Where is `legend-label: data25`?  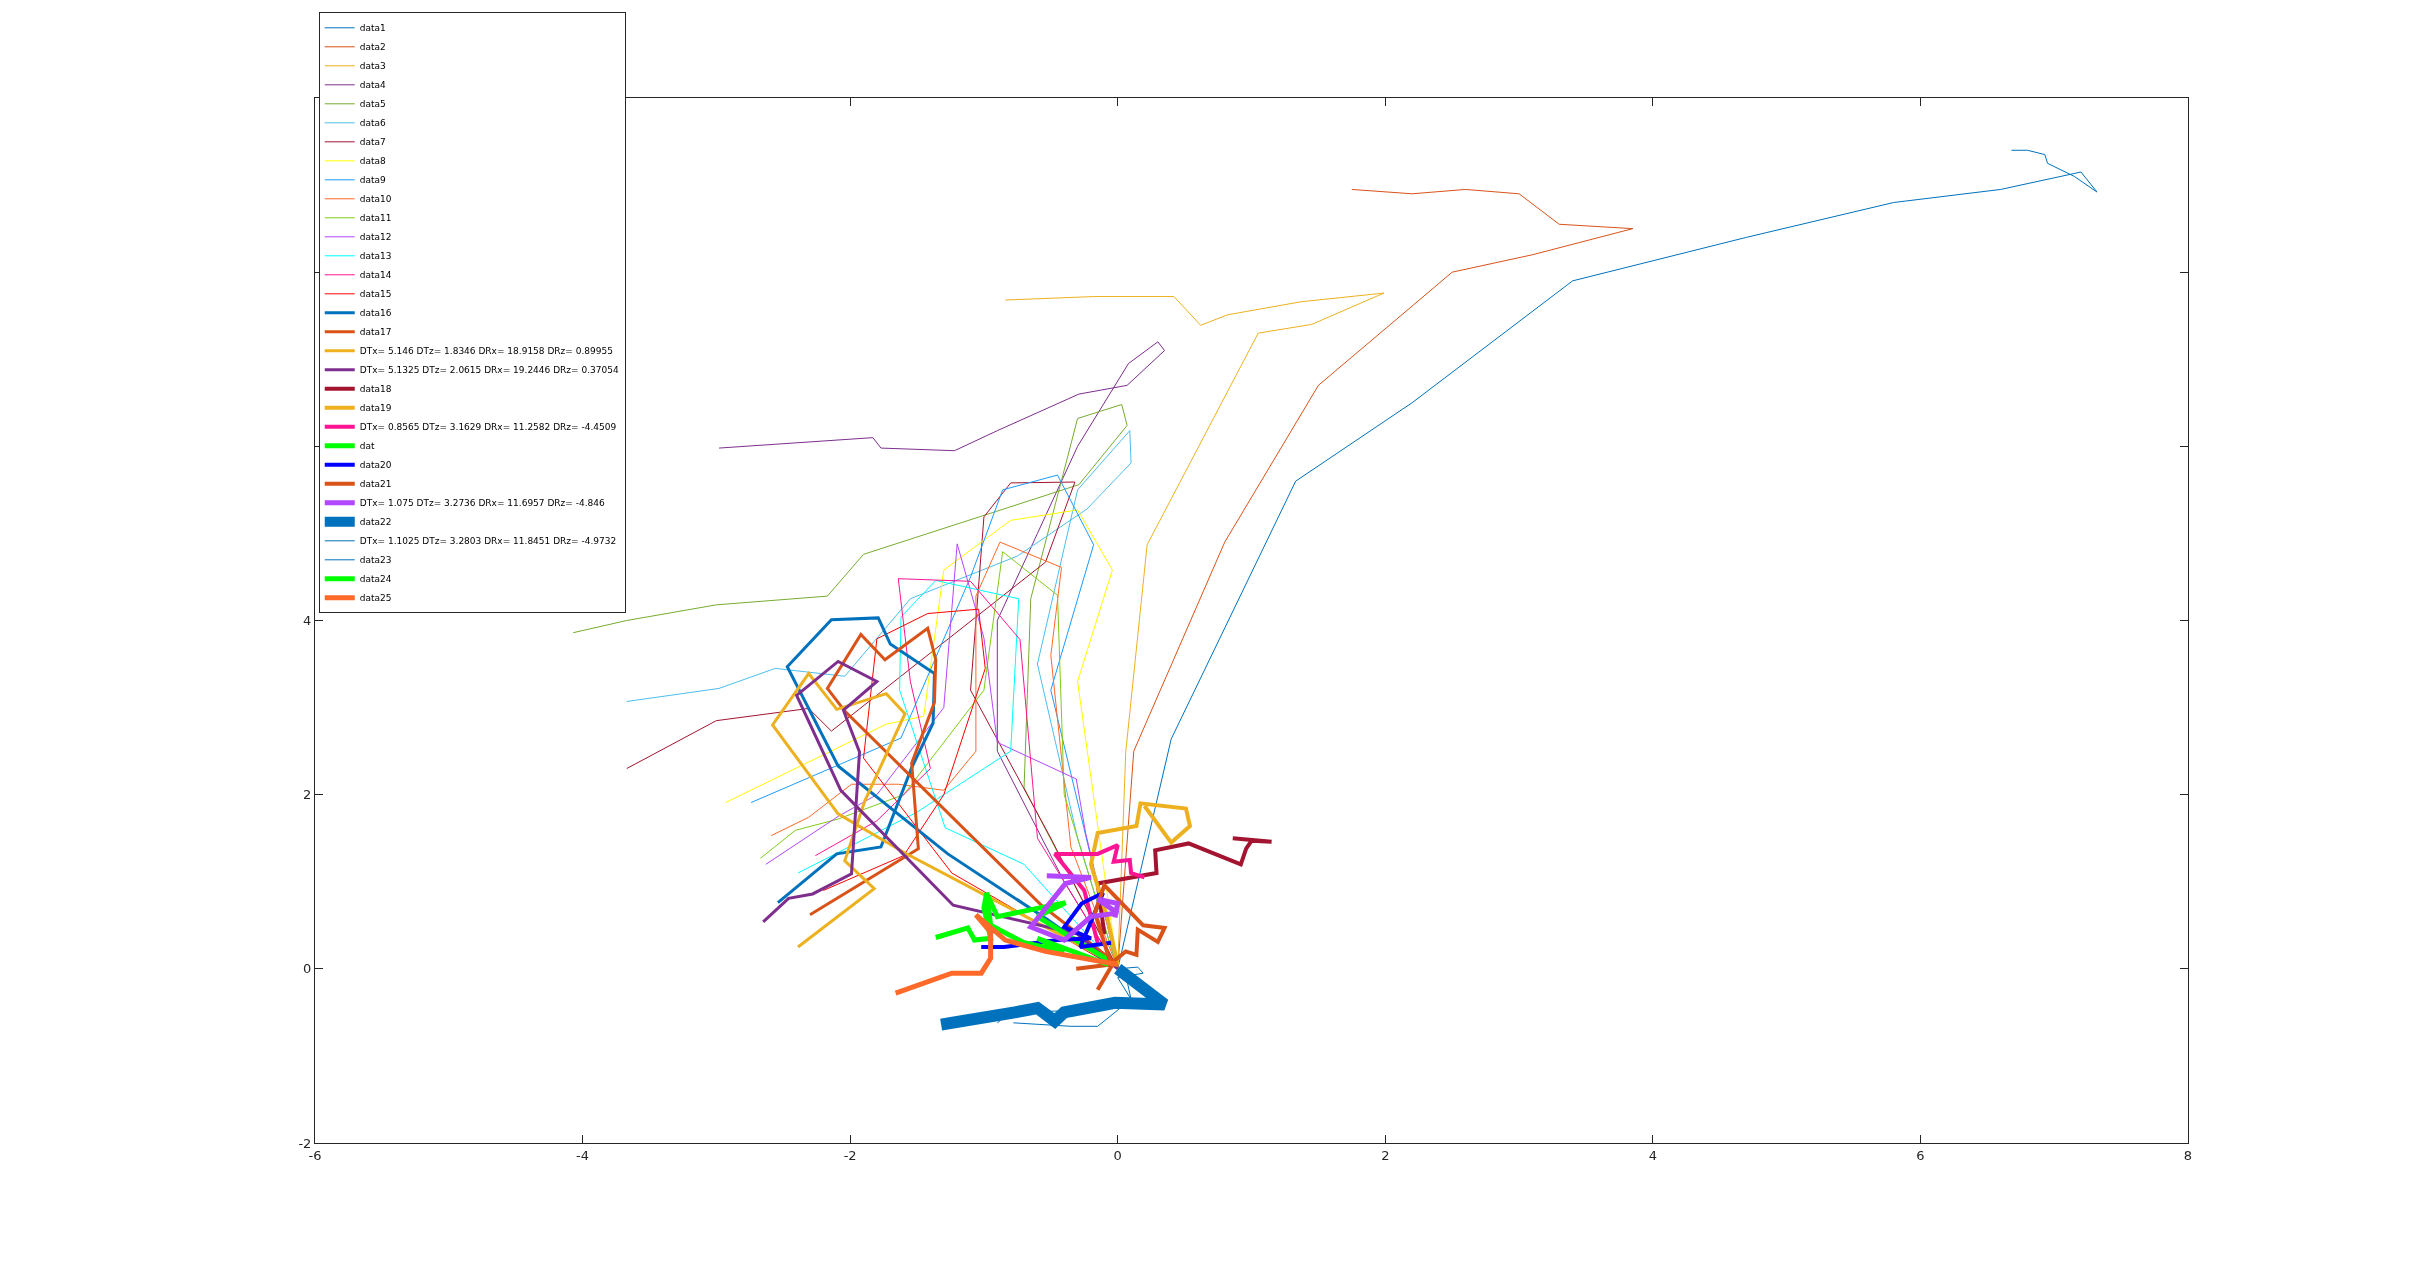 legend-label: data25 is located at coordinates (375, 598).